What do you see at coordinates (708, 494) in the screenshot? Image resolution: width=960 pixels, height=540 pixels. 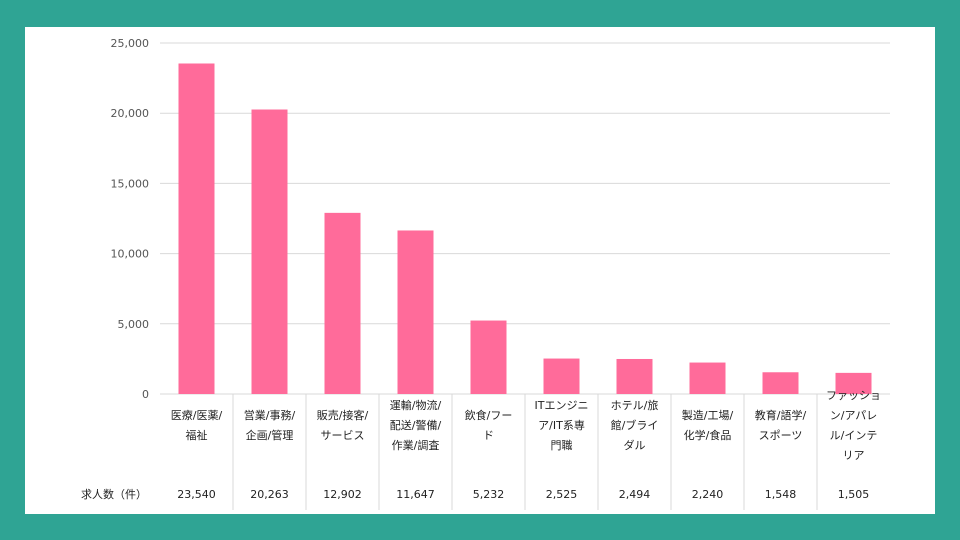 I see `table-value-cell: 2,240` at bounding box center [708, 494].